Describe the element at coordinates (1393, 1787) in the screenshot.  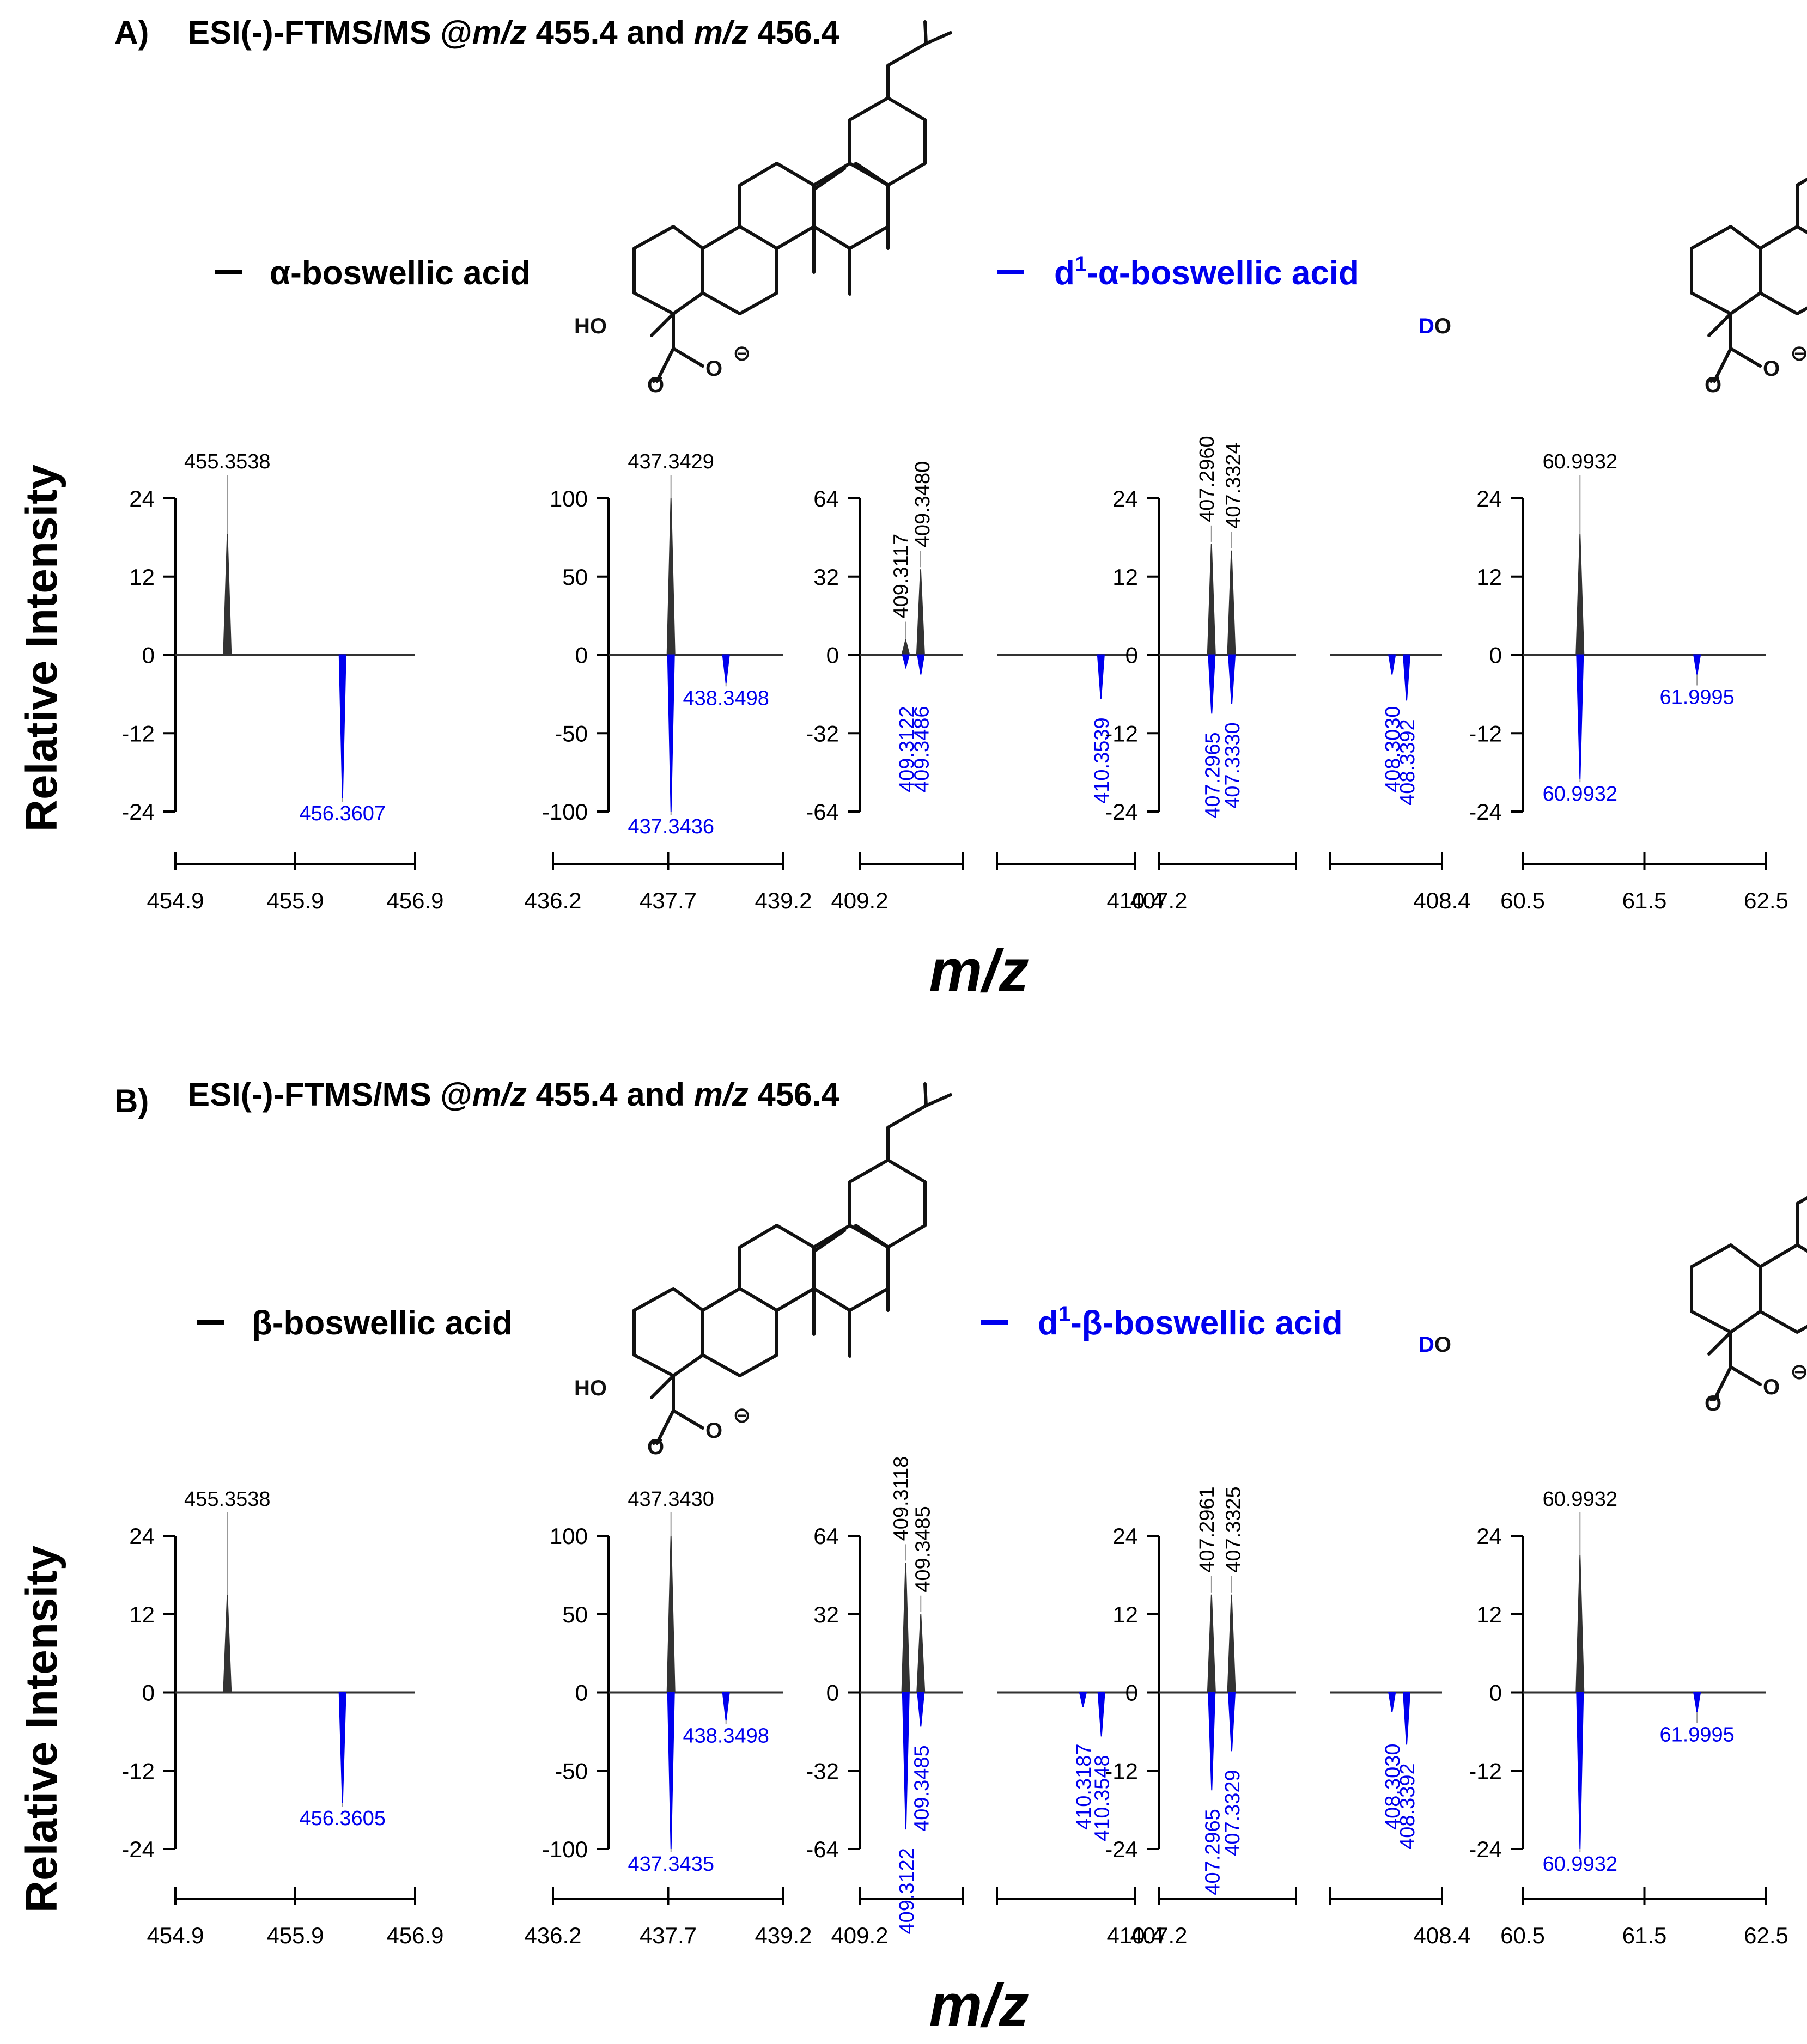
I see `peak-label-deuterated: 408.3030` at that location.